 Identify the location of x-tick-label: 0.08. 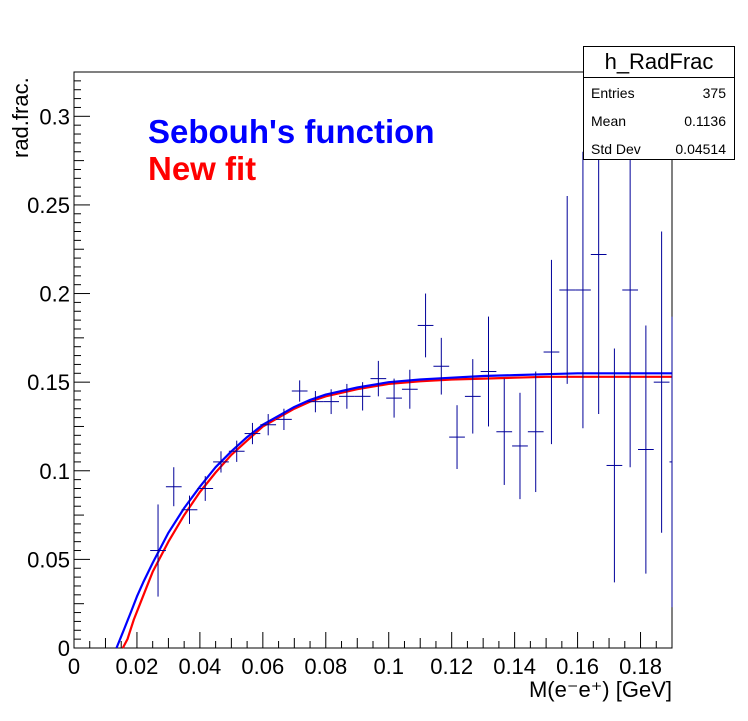
(325, 666).